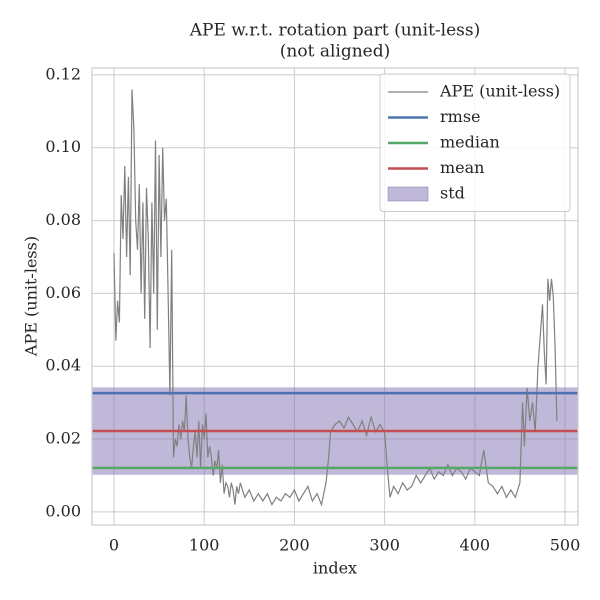 The image size is (600, 600). I want to click on legend-label: mean, so click(462, 167).